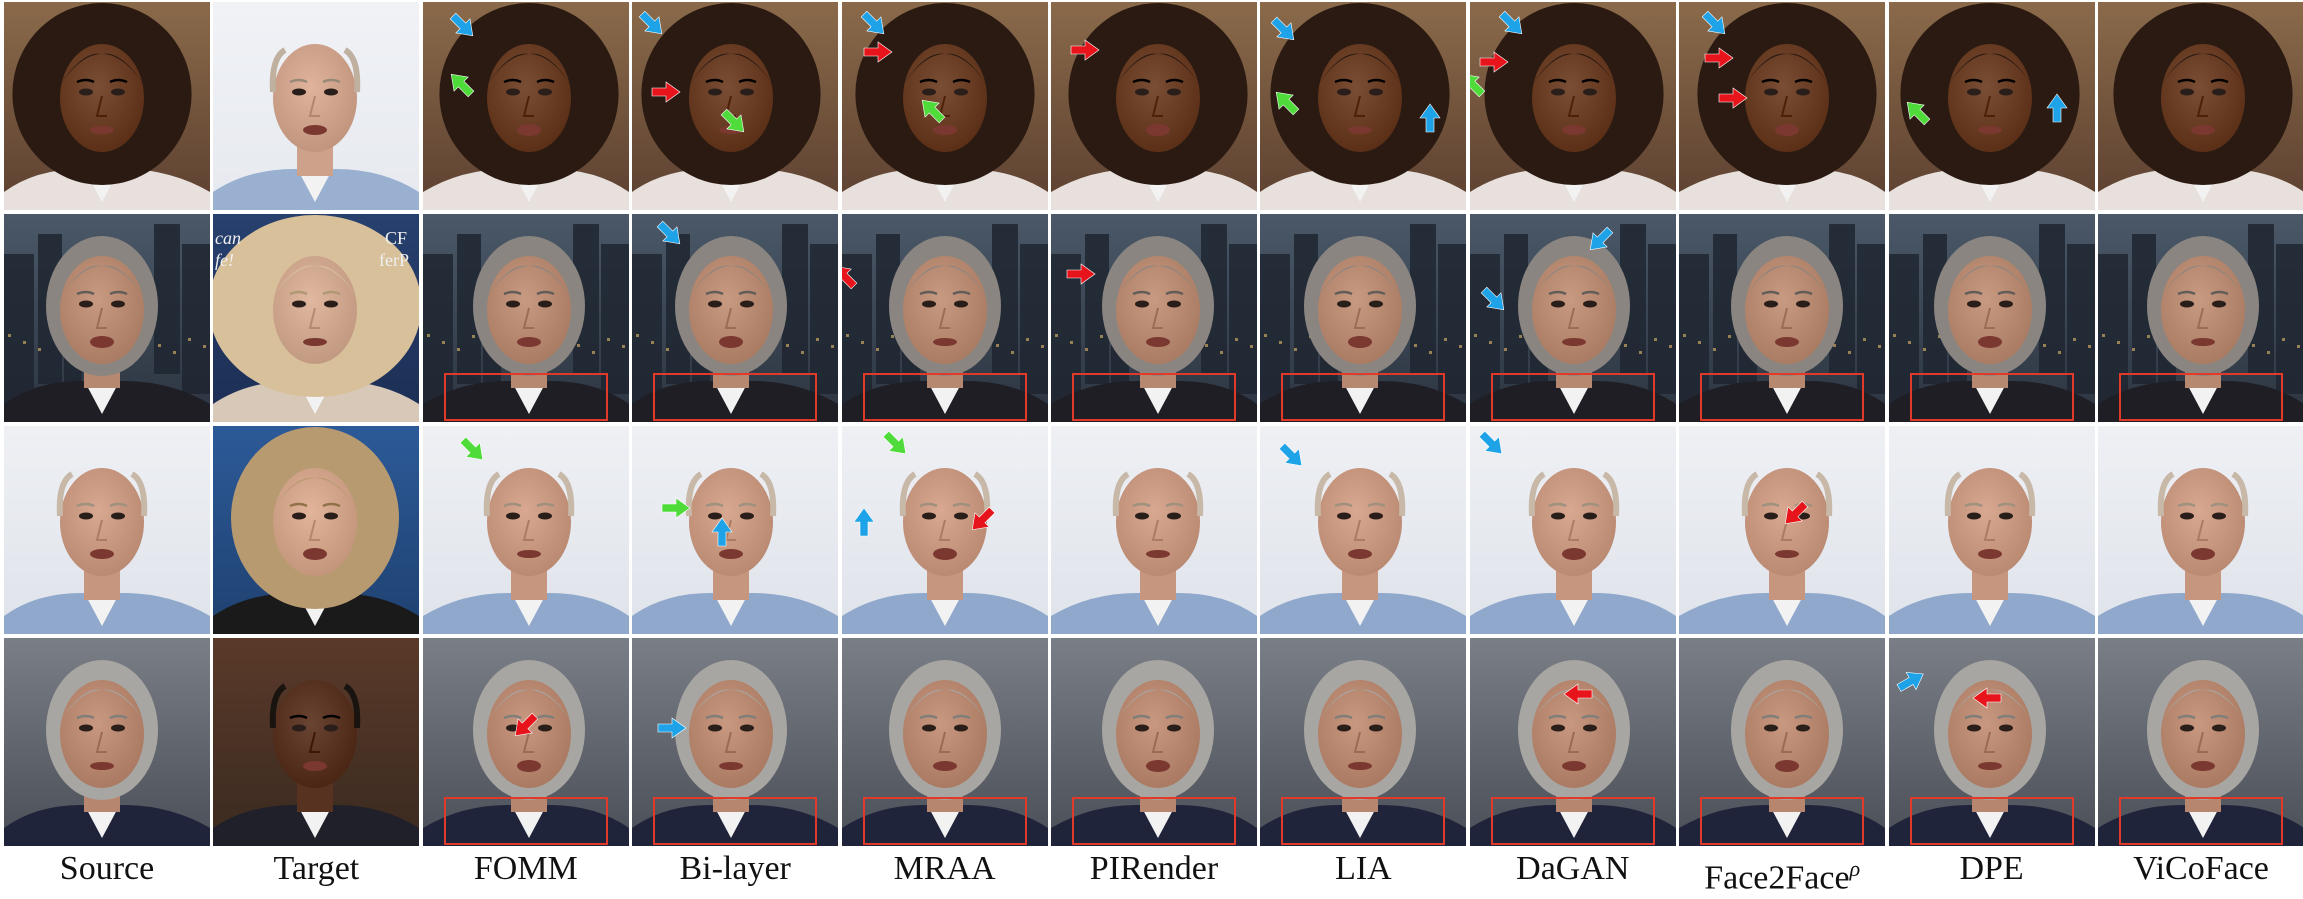 This screenshot has height=899, width=2303. I want to click on tile-row4-target, so click(316, 742).